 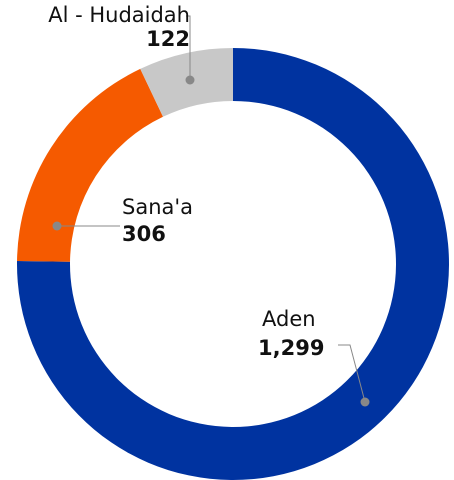 What do you see at coordinates (157, 207) in the screenshot?
I see `segment-label: Sana'a` at bounding box center [157, 207].